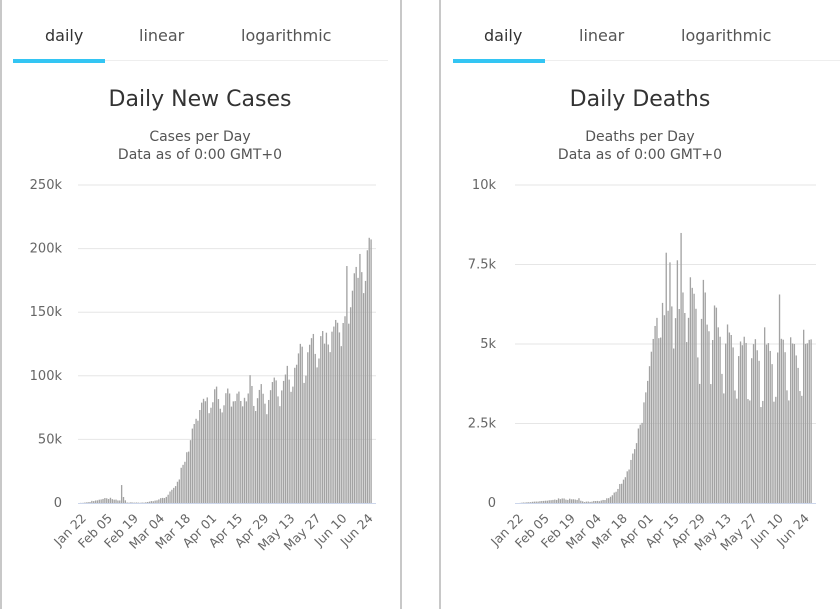 This screenshot has height=609, width=840. What do you see at coordinates (503, 35) in the screenshot?
I see `tab-daily: daily` at bounding box center [503, 35].